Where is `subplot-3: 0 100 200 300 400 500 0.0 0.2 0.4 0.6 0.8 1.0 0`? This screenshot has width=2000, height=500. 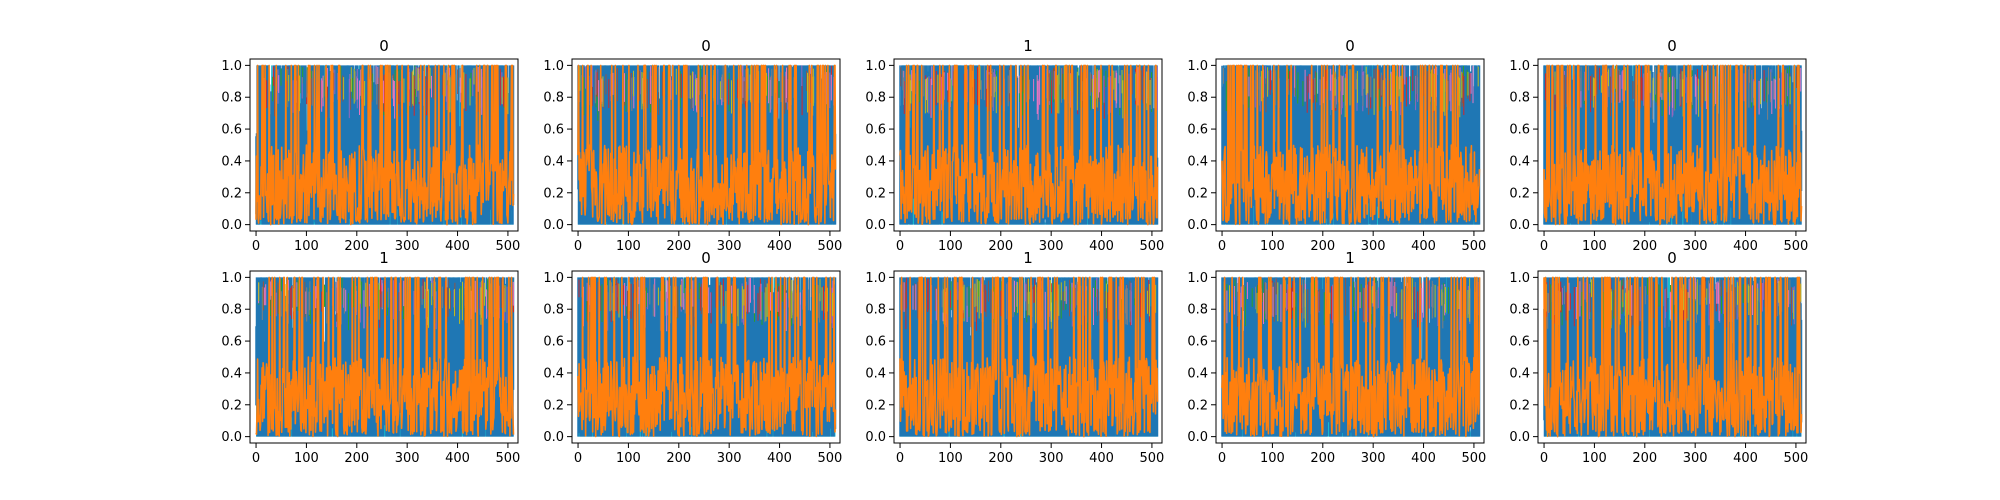
subplot-3: 0 100 200 300 400 500 0.0 0.2 0.4 0.6 0.8 1.0 0 is located at coordinates (1336, 145).